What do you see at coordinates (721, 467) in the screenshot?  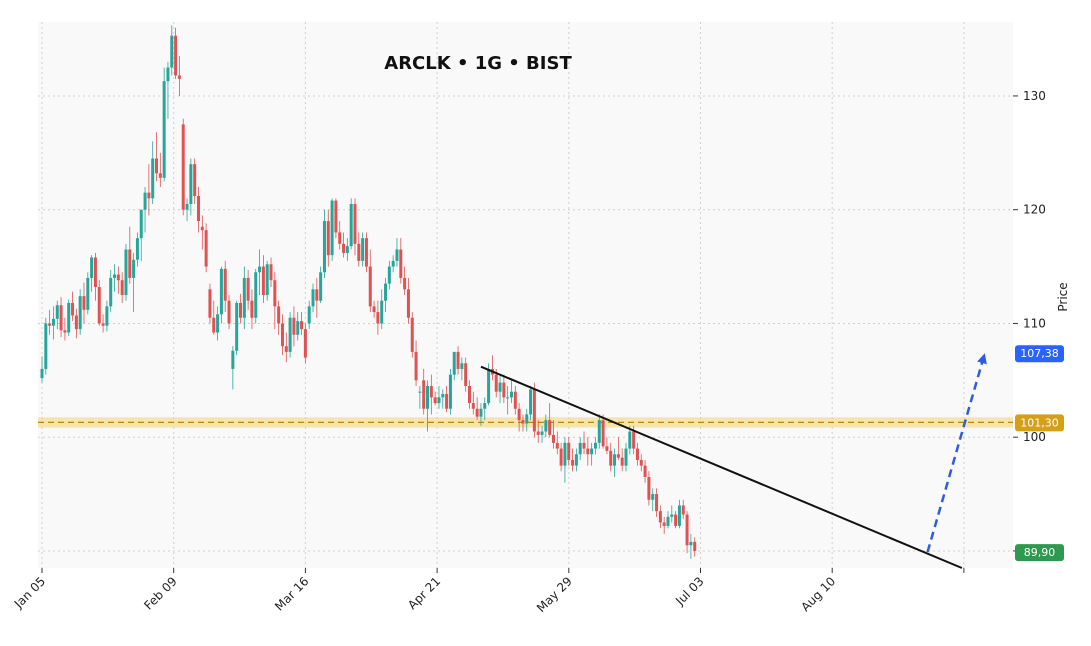 I see `trend-line` at bounding box center [721, 467].